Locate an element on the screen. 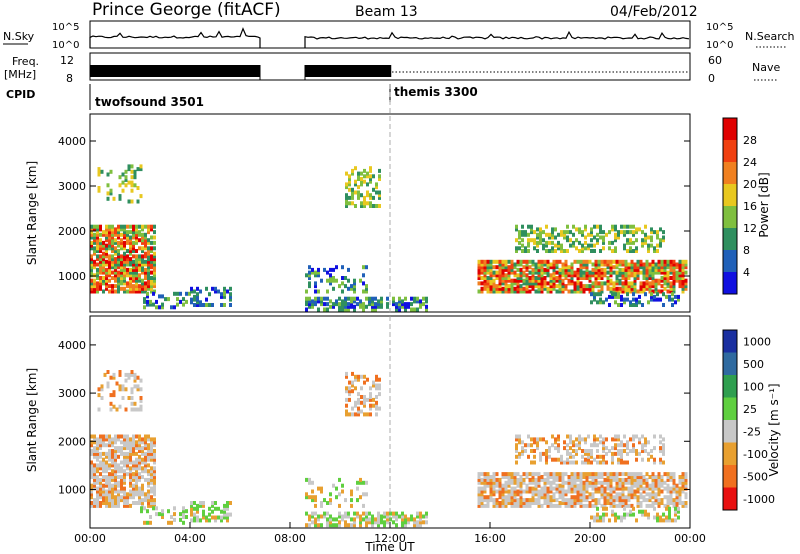 The width and height of the screenshot is (800, 554). colorbar-swatch is located at coordinates (730, 129).